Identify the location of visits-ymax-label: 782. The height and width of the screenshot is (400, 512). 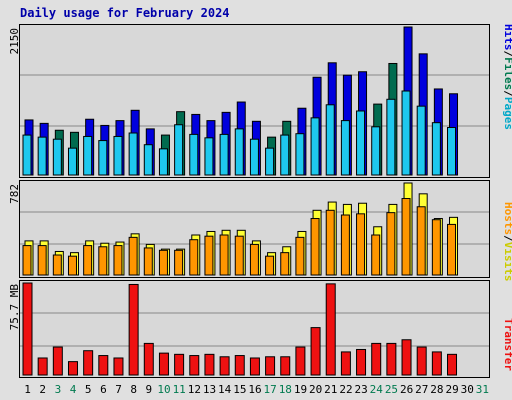
(14, 194).